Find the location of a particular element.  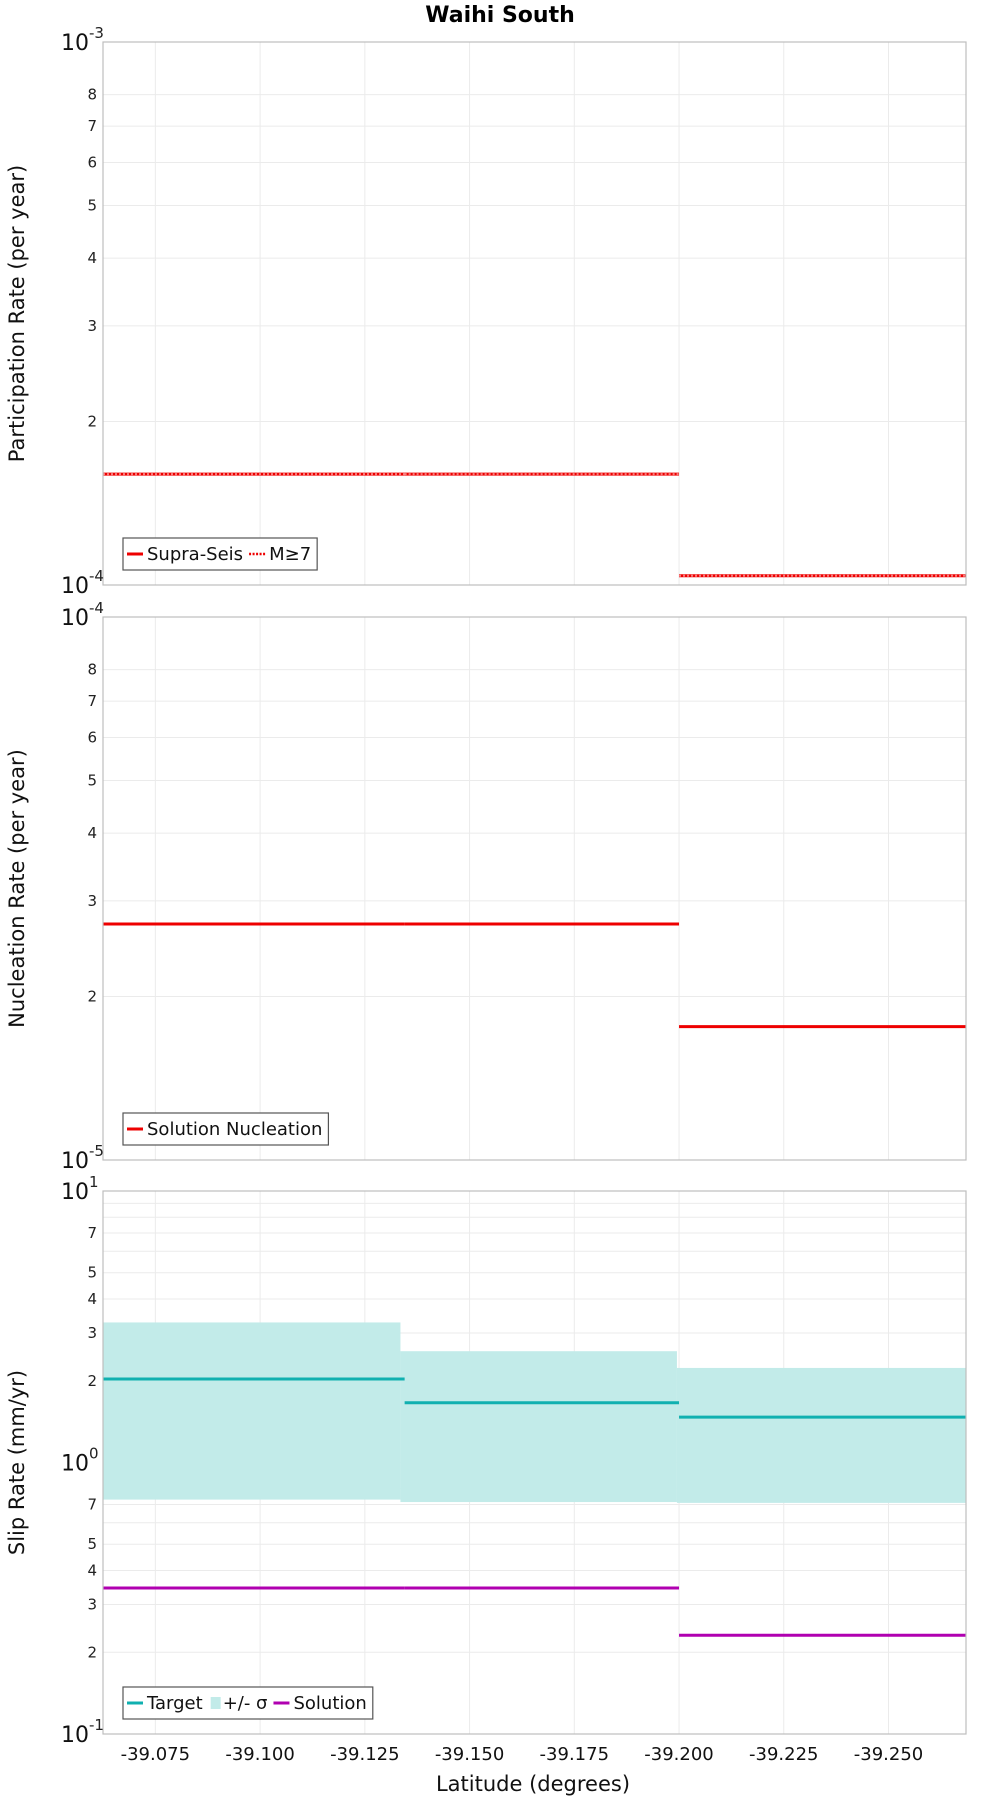

legend-label: +/- σ is located at coordinates (245, 1703).